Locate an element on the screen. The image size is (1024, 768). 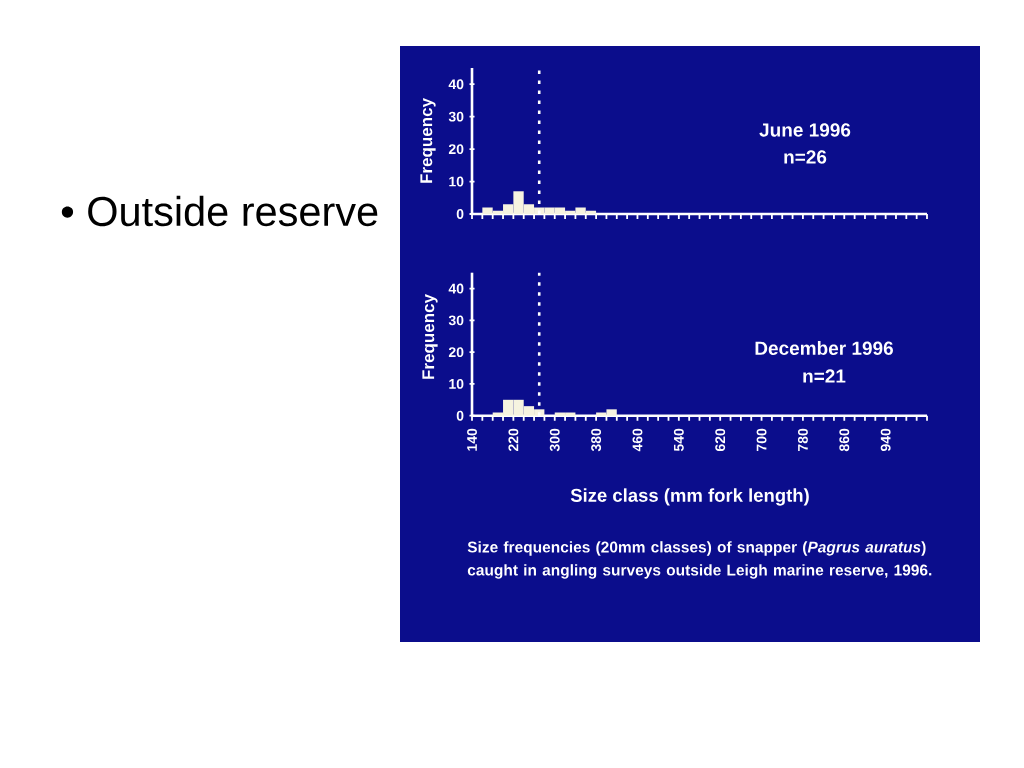
annotation: June 1996 is located at coordinates (805, 130).